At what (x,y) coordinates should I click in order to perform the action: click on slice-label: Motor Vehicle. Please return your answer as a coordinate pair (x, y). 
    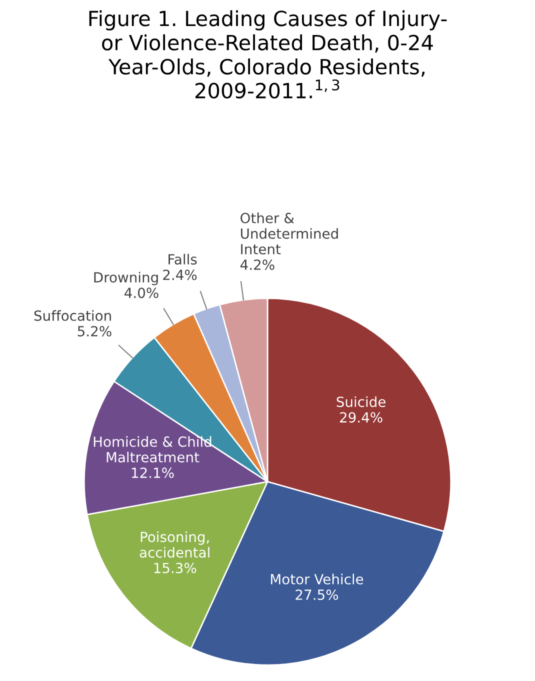
    Looking at the image, I should click on (317, 579).